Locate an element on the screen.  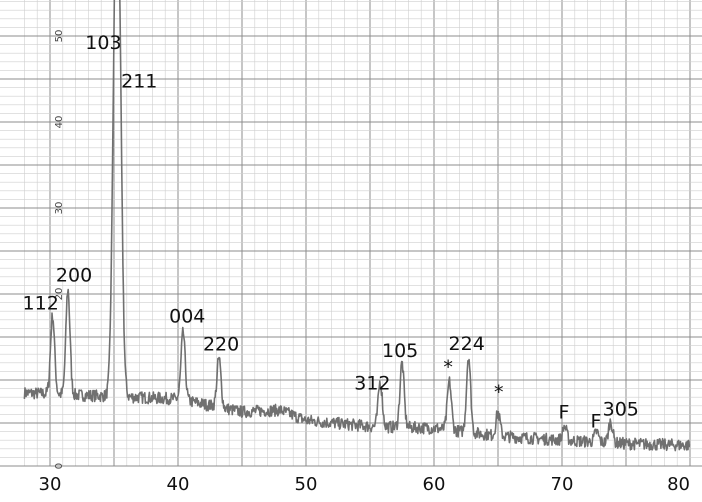
y-tick-label: 30 is located at coordinates (59, 208).